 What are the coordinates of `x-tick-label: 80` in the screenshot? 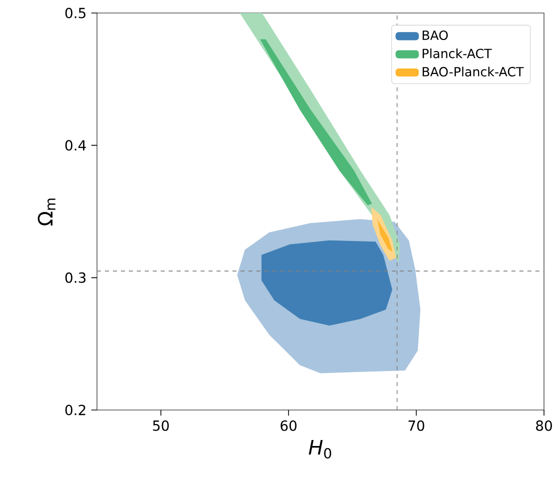 It's located at (544, 425).